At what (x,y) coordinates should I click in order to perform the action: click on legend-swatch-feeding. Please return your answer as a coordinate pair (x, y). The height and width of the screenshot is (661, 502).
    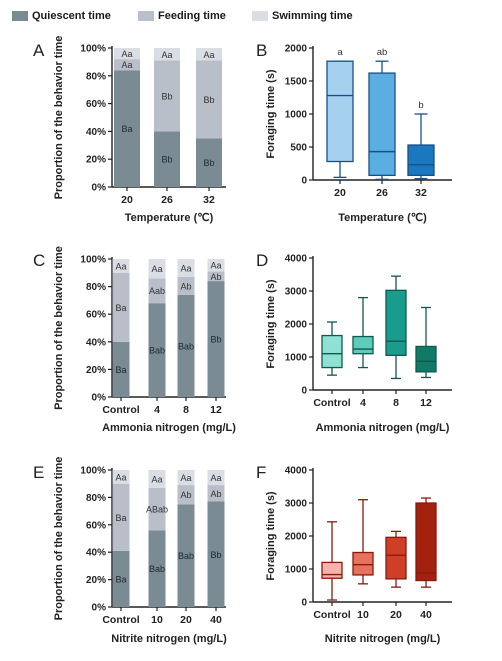
    Looking at the image, I should click on (146, 16).